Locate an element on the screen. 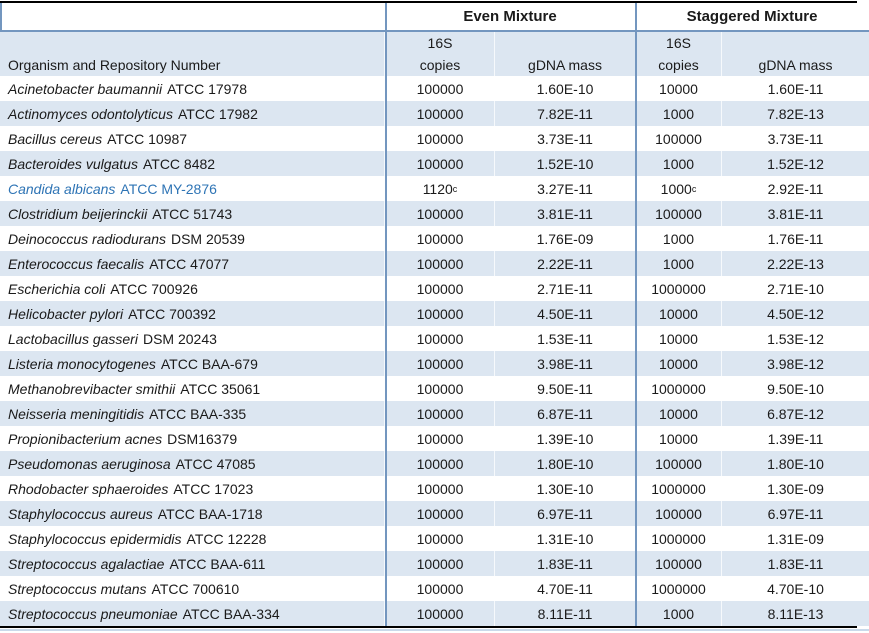  even-gdna-cell: 3.81E-11 is located at coordinates (565, 213).